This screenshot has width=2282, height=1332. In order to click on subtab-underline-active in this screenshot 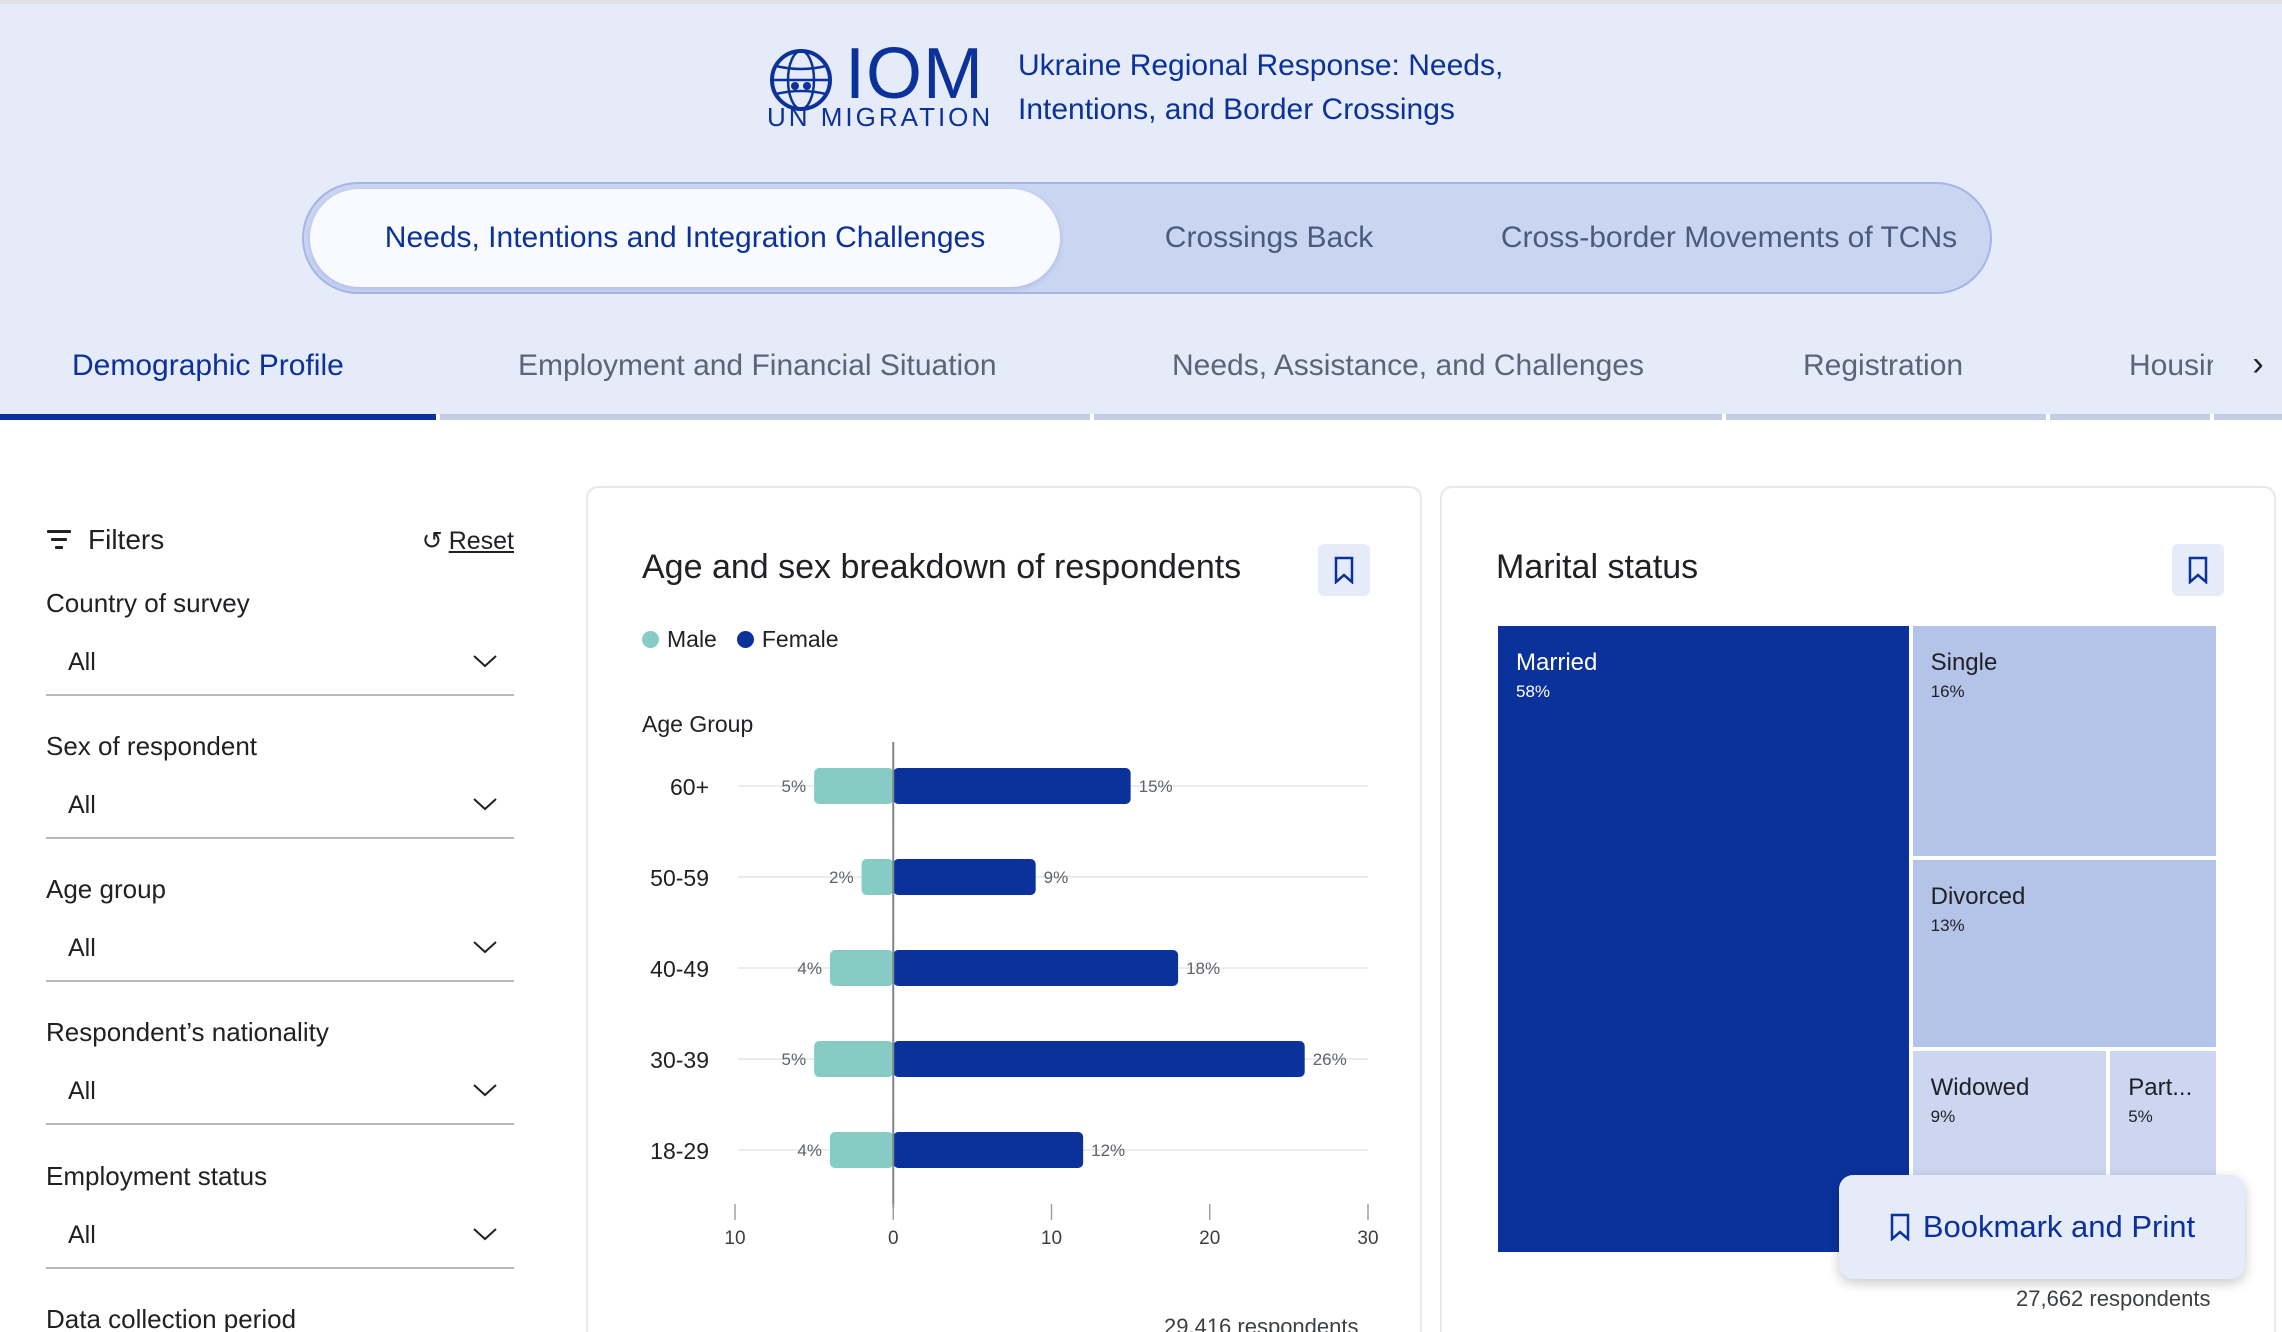, I will do `click(218, 417)`.